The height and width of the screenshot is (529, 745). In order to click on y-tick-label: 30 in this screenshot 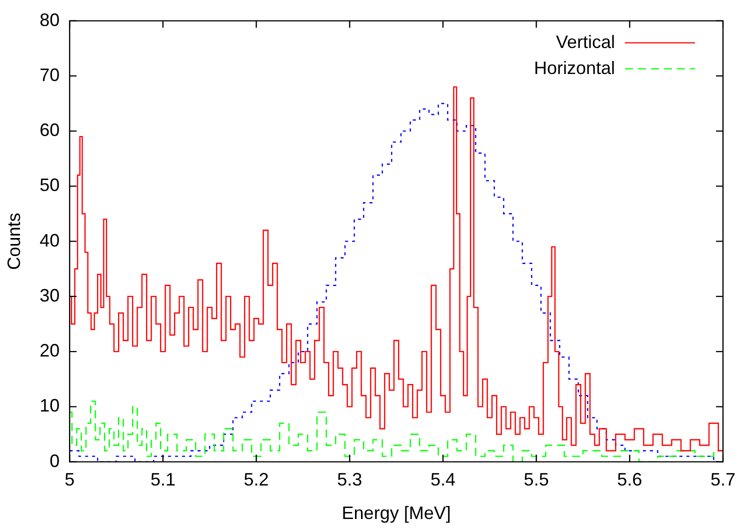, I will do `click(50, 295)`.